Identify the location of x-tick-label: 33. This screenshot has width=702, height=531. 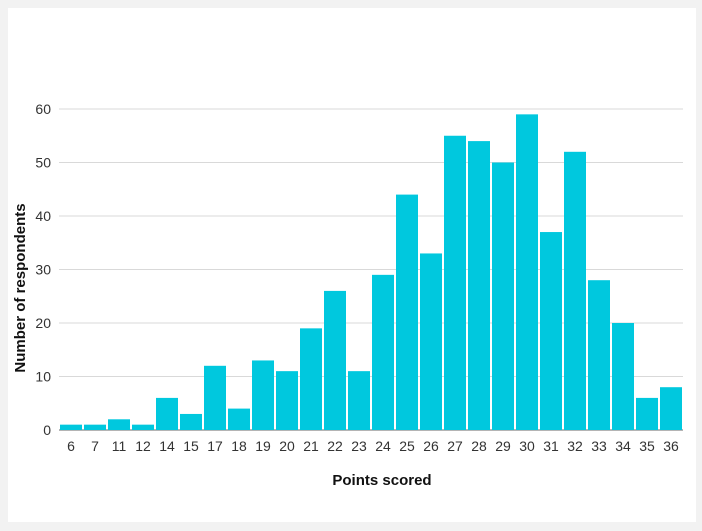
(599, 446).